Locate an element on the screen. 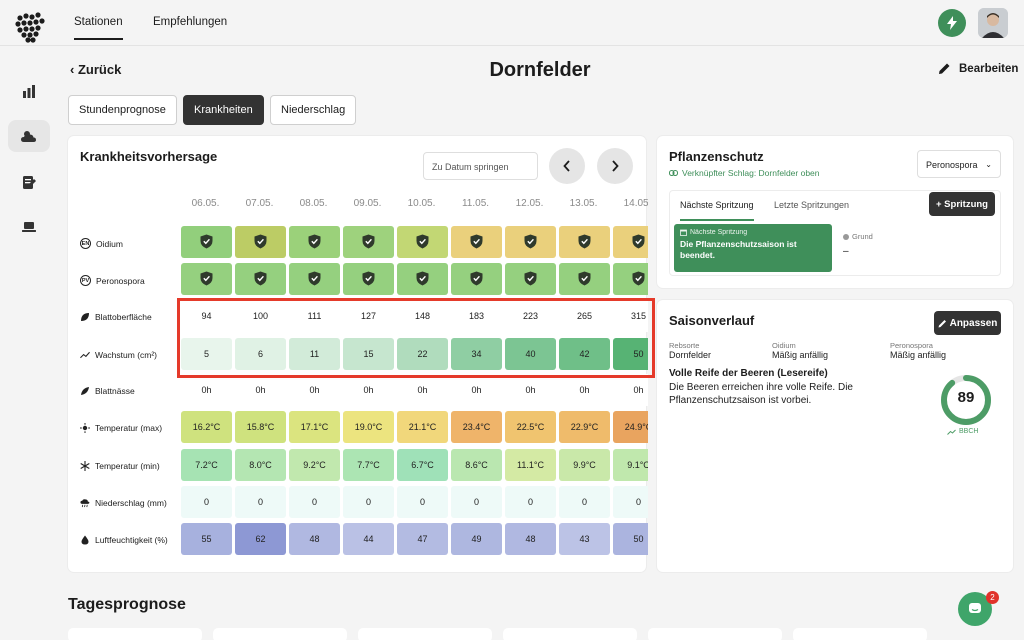 The height and width of the screenshot is (640, 1024). value-cell: 11.1°C is located at coordinates (530, 465).